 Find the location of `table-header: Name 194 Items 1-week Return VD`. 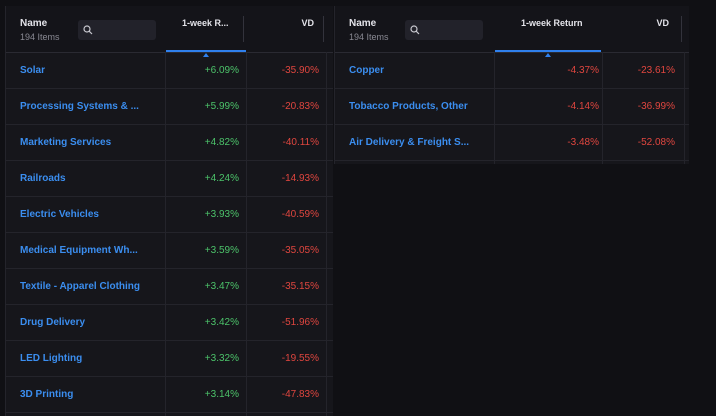

table-header: Name 194 Items 1-week Return VD is located at coordinates (512, 31).